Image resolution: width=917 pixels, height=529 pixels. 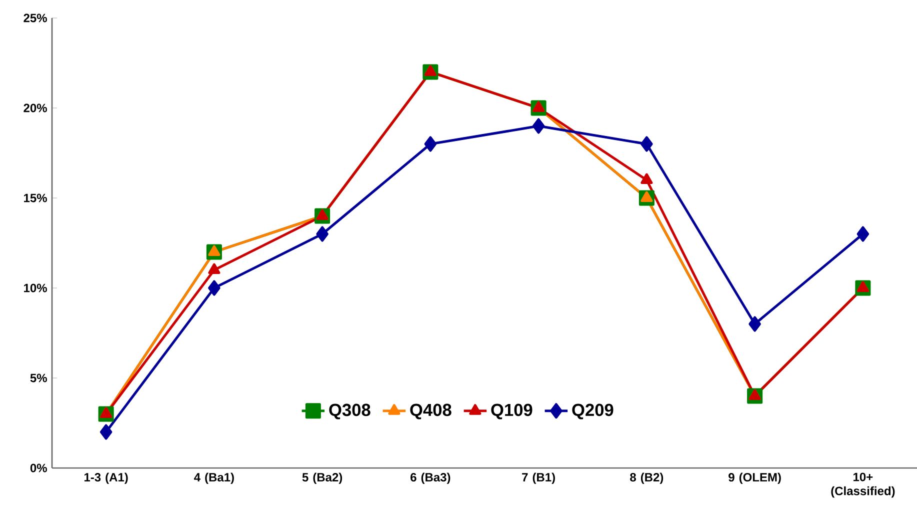 I want to click on y-tick-label: 10%, so click(x=35, y=288).